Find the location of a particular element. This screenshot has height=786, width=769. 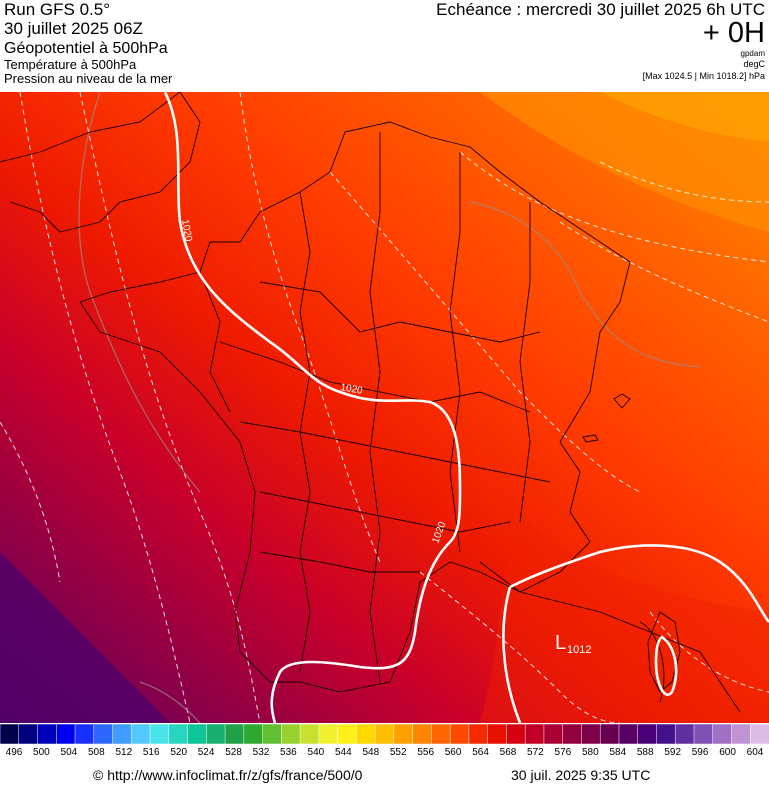

color-scale-label: 500 is located at coordinates (41, 752).